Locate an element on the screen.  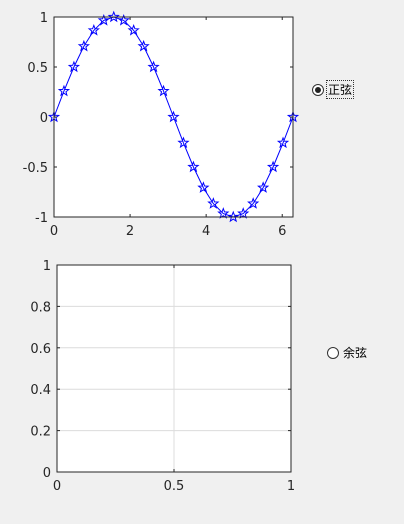
ax1-xtick-label-1: 2 is located at coordinates (130, 231).